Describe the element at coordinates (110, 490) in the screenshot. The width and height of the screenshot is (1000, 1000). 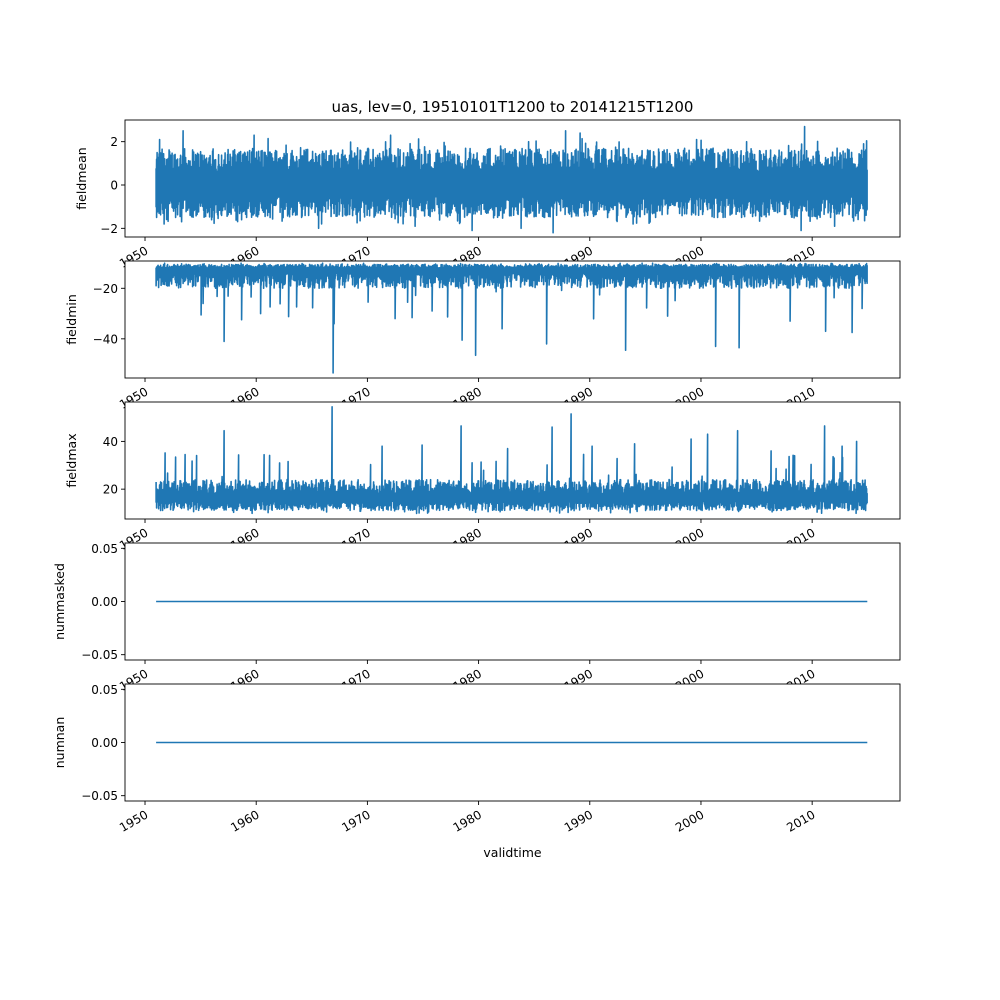
I see `y-tick-label: 20` at that location.